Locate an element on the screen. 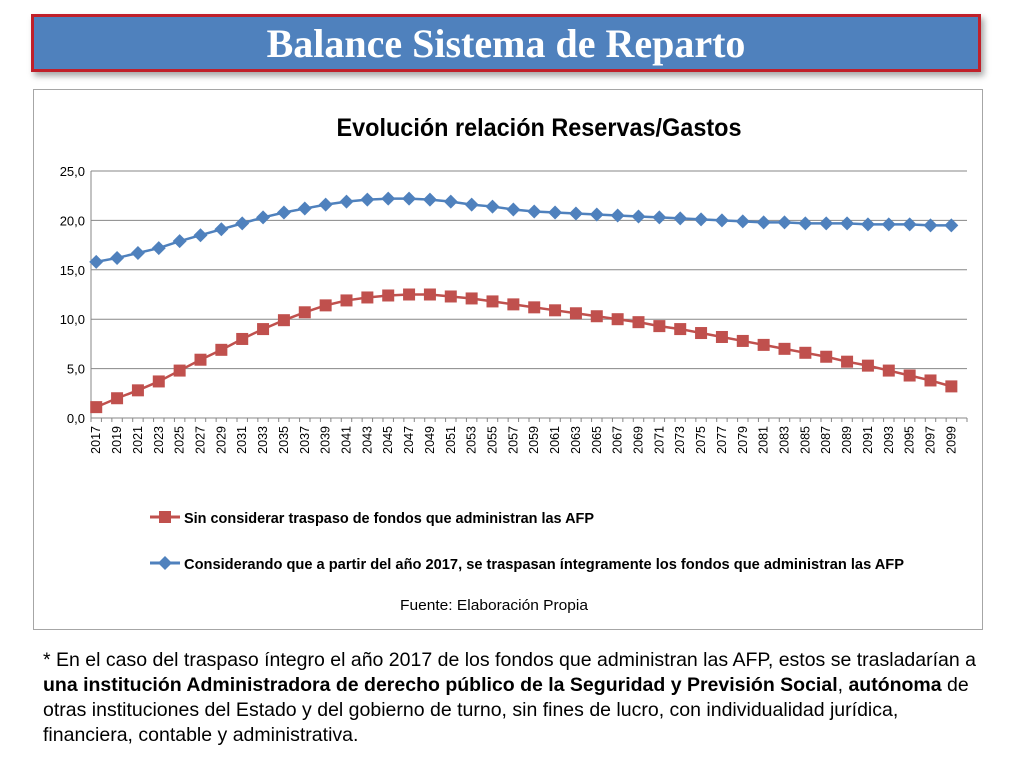  x-tick-label: 2033 is located at coordinates (263, 440).